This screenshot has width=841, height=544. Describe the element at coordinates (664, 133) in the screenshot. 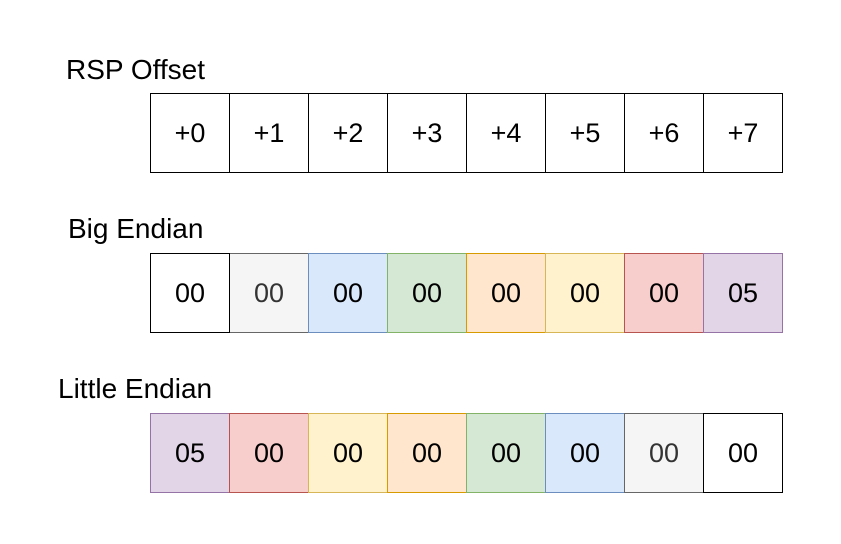

I see `offset-cell: +6` at that location.